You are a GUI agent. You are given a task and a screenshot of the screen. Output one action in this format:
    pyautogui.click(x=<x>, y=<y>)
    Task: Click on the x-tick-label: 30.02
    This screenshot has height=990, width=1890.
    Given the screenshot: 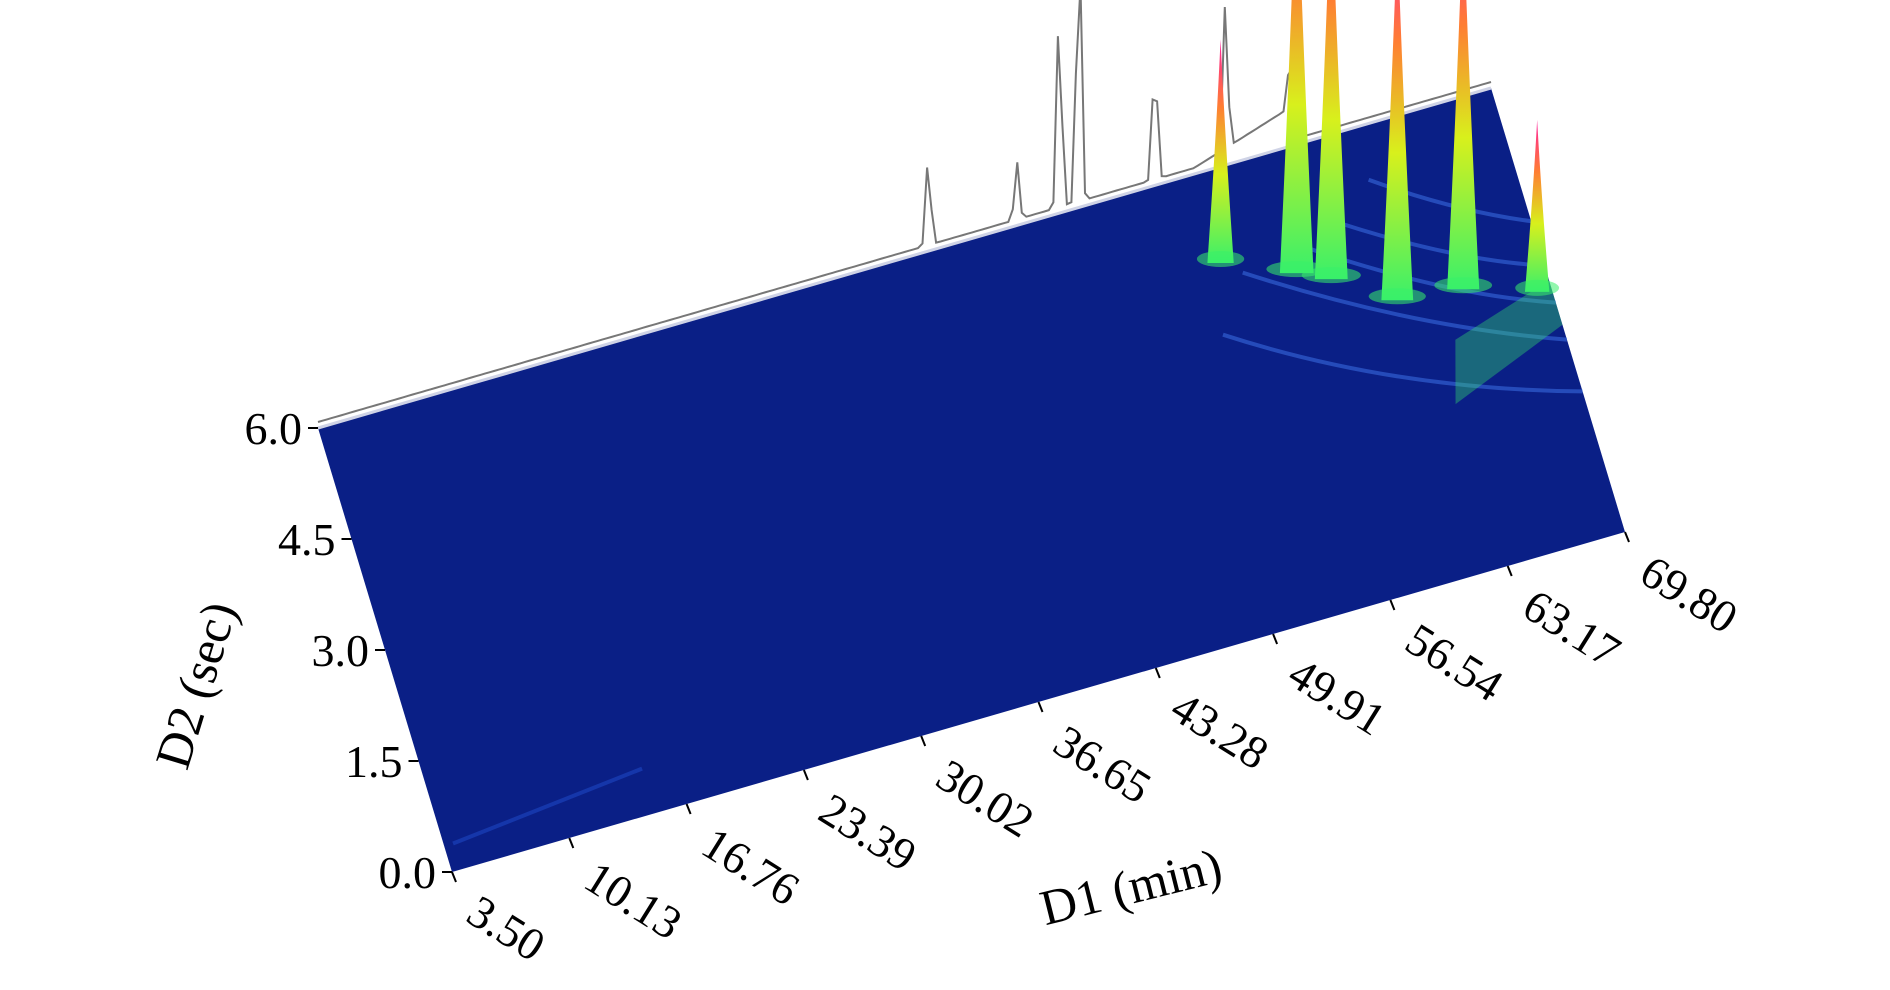 What is the action you would take?
    pyautogui.click(x=985, y=798)
    